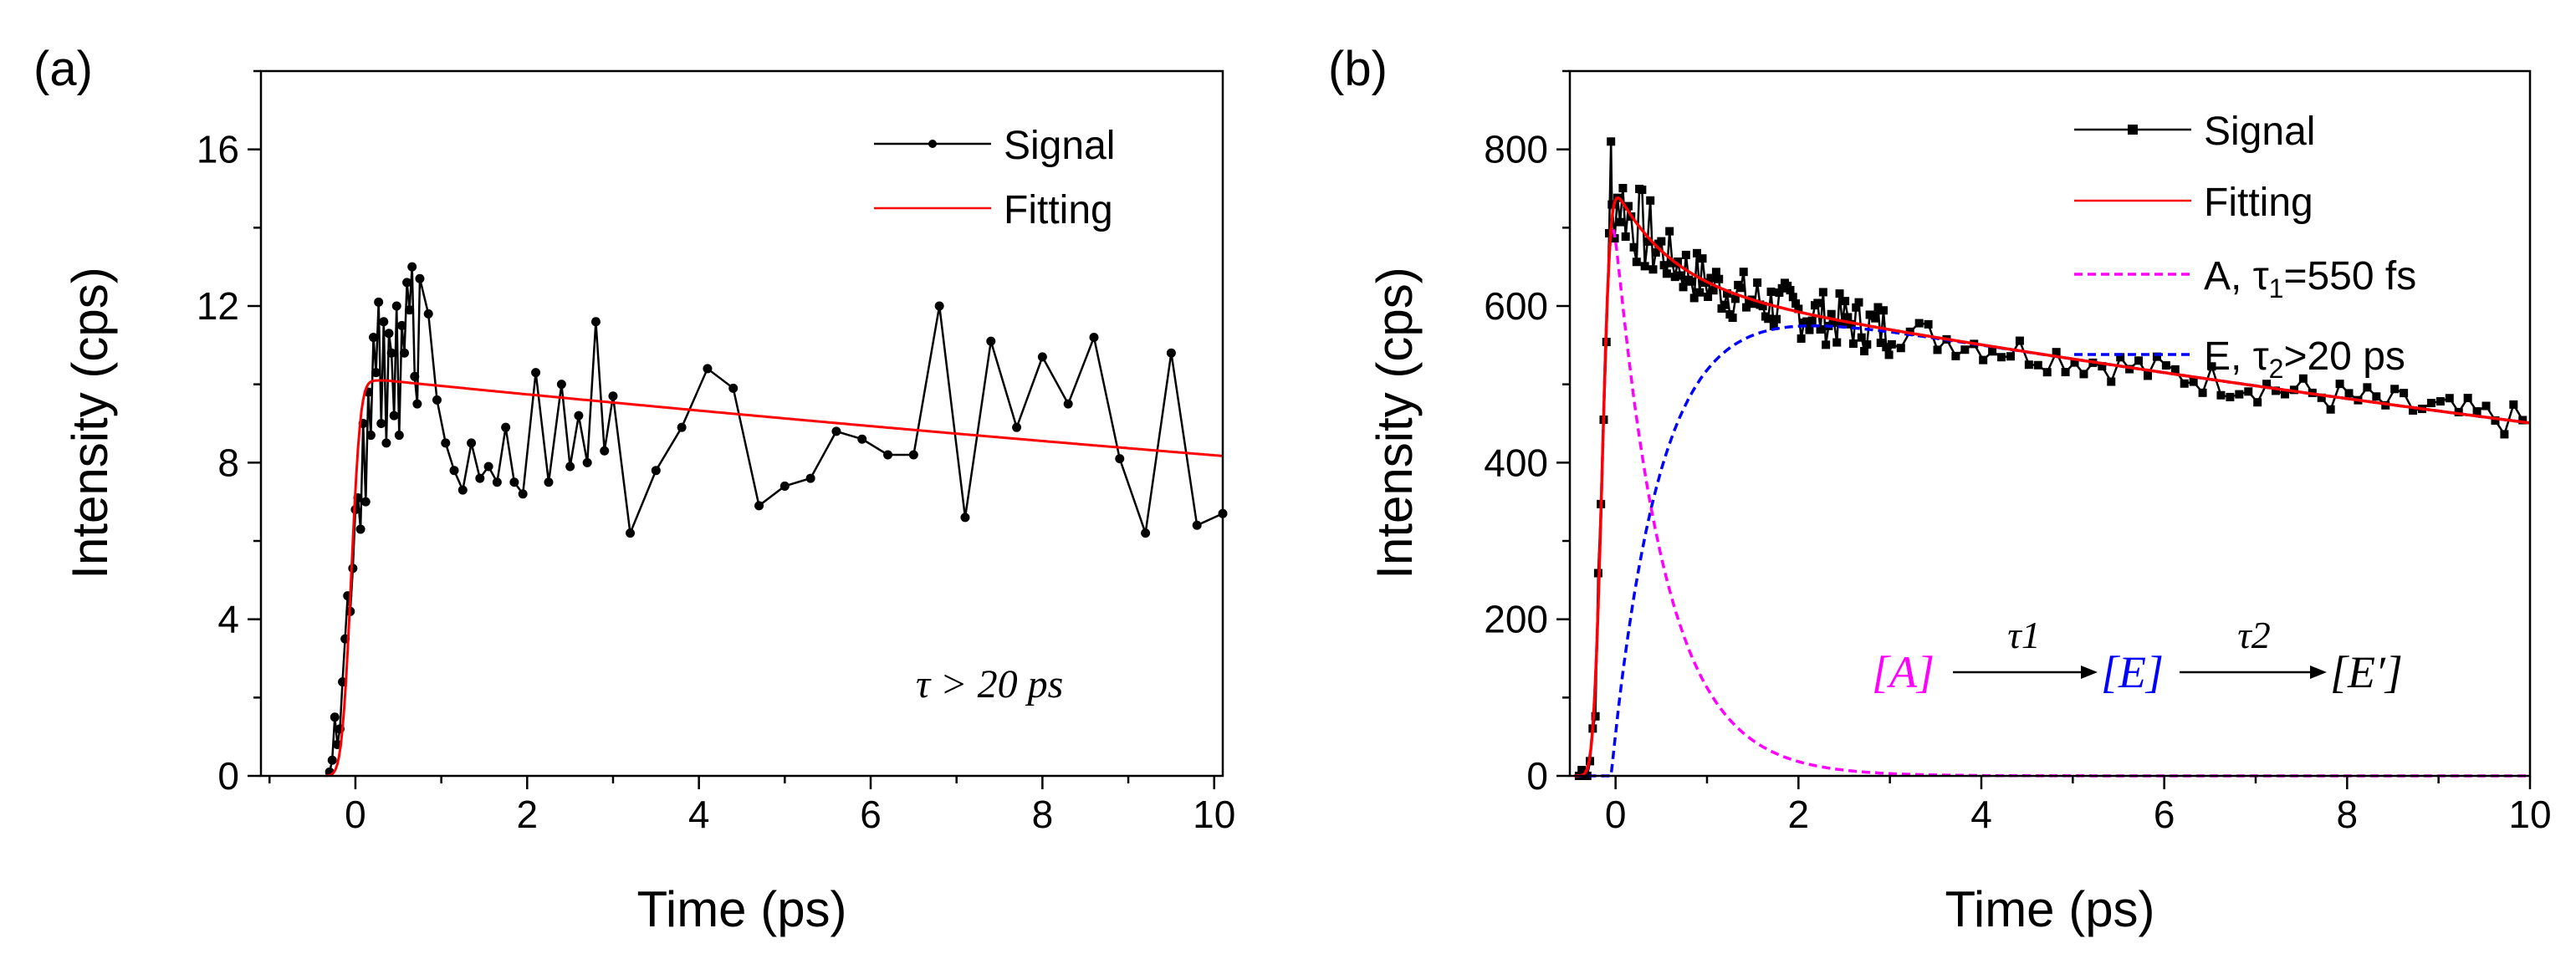 This screenshot has width=2576, height=964. What do you see at coordinates (2529, 814) in the screenshot?
I see `x-tick-label: 10` at bounding box center [2529, 814].